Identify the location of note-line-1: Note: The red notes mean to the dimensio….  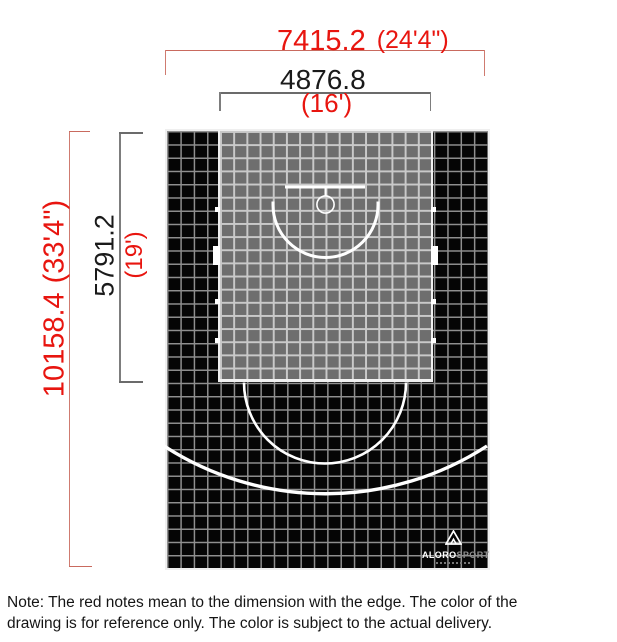
(262, 602).